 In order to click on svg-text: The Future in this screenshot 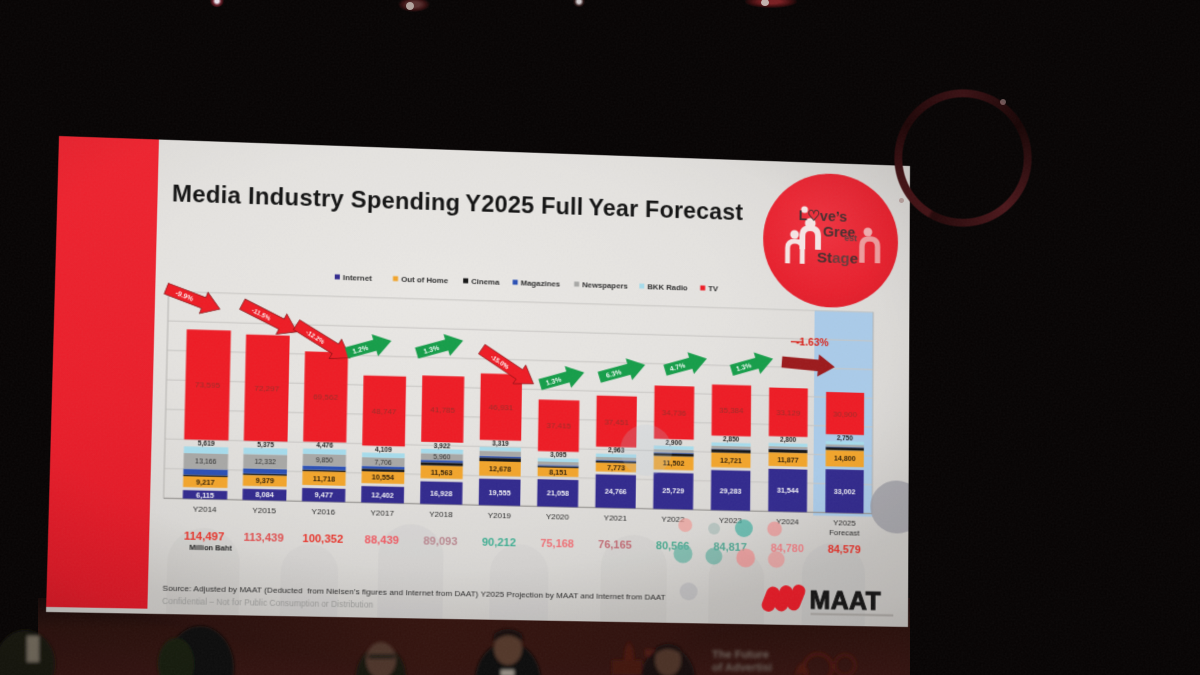, I will do `click(740, 655)`.